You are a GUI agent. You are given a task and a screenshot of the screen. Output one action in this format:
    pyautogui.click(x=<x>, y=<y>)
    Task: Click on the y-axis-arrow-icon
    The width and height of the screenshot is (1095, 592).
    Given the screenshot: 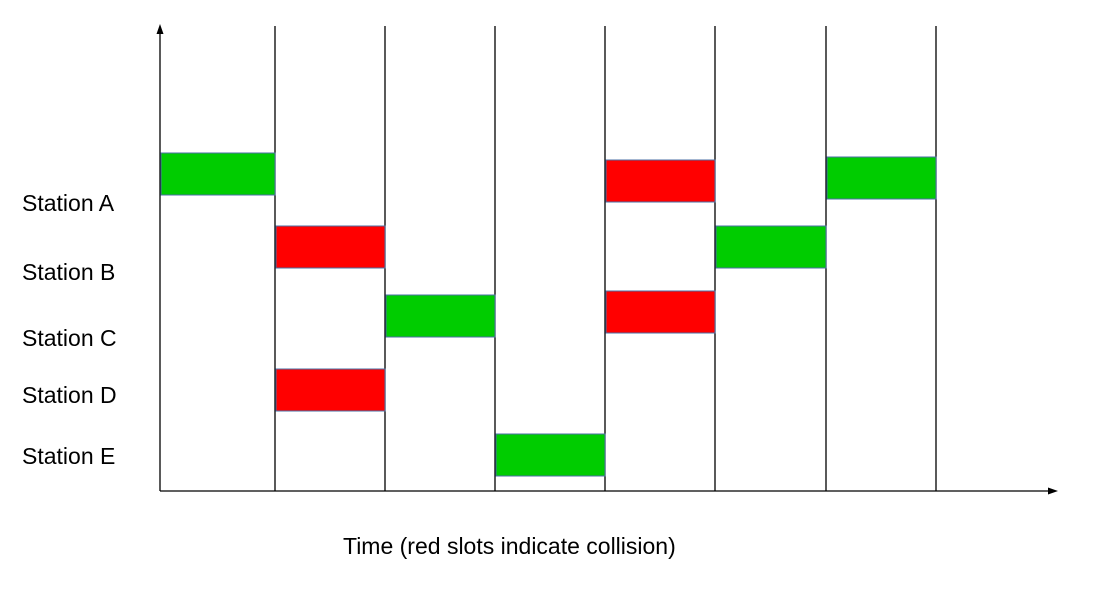 What is the action you would take?
    pyautogui.click(x=160, y=29)
    